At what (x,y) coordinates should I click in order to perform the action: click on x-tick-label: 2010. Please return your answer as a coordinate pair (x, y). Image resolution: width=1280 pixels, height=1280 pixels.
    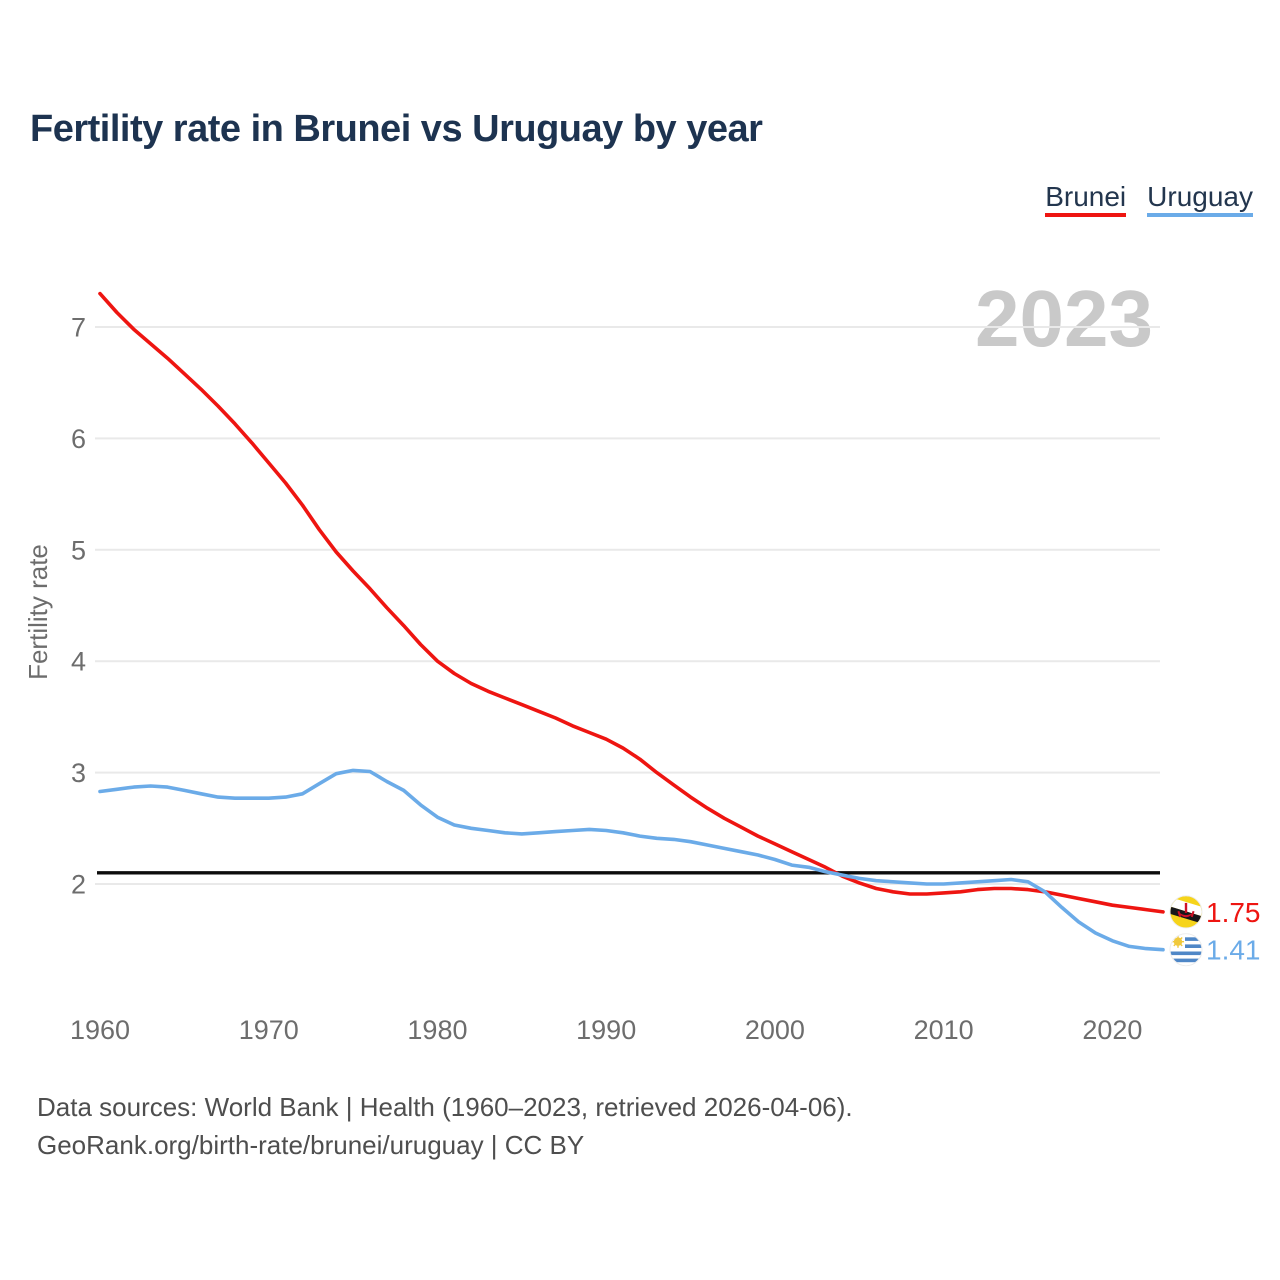
    Looking at the image, I should click on (944, 1030).